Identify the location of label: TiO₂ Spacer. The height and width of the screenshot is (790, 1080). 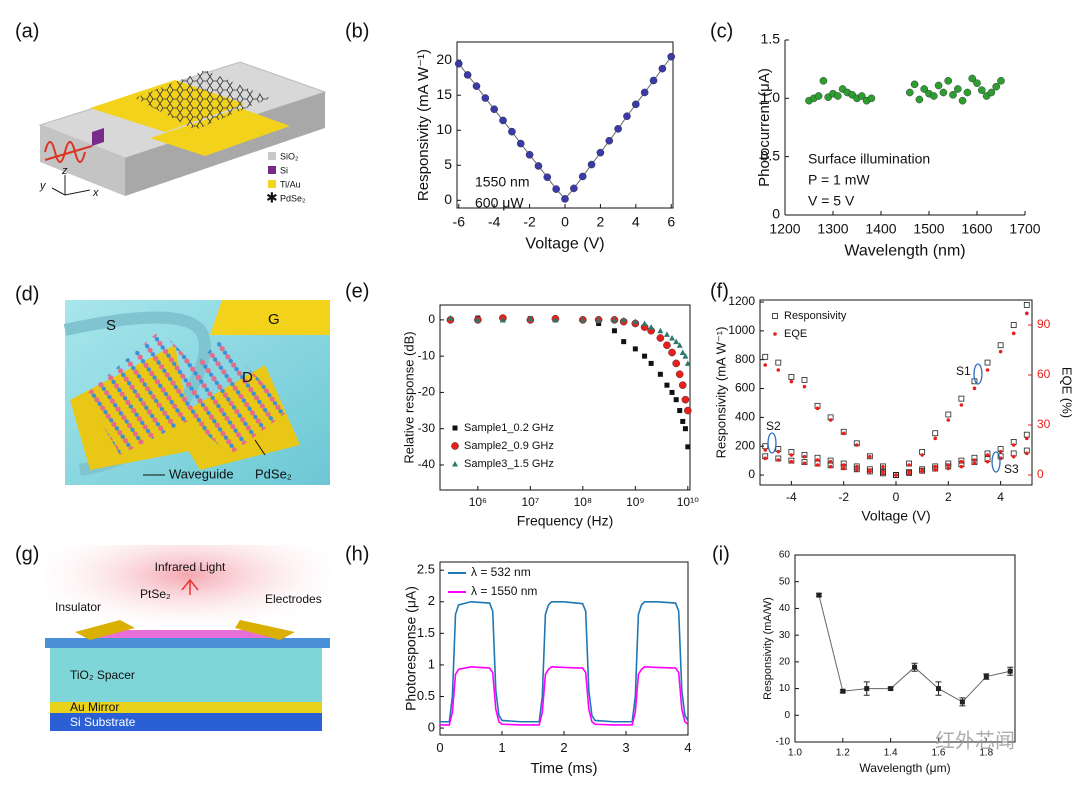
(102, 675).